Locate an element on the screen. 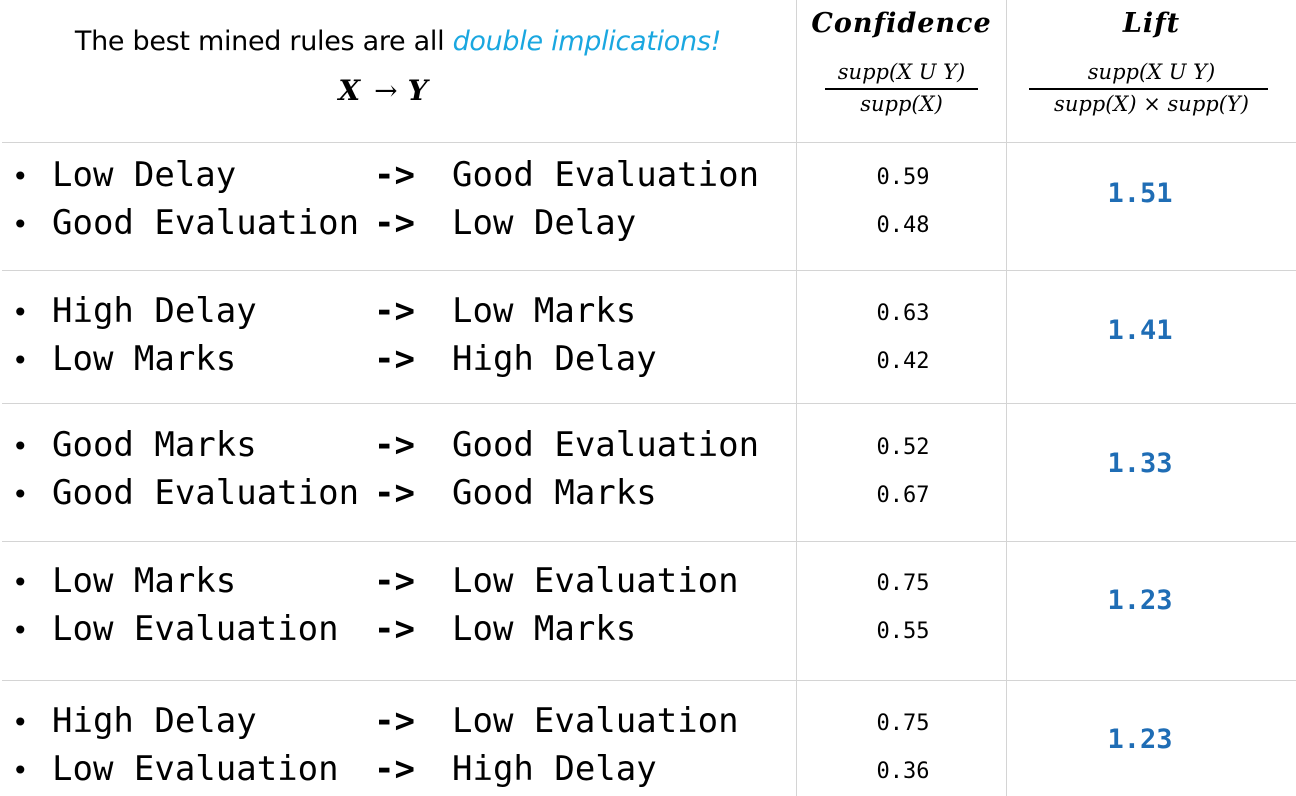 The height and width of the screenshot is (796, 1296). lift-value: 1.33 is located at coordinates (1140, 463).